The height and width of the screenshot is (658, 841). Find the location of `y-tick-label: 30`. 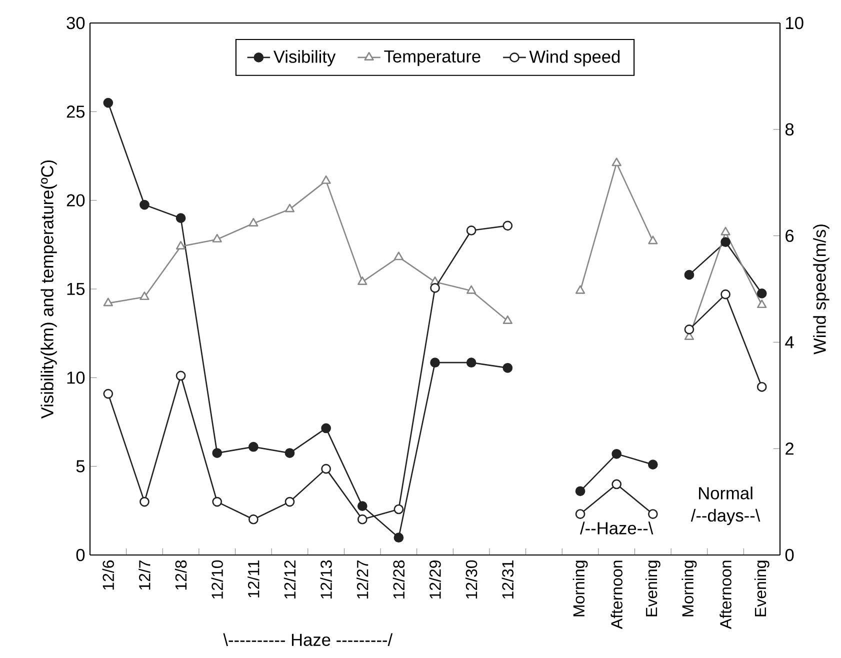

y-tick-label: 30 is located at coordinates (75, 23).